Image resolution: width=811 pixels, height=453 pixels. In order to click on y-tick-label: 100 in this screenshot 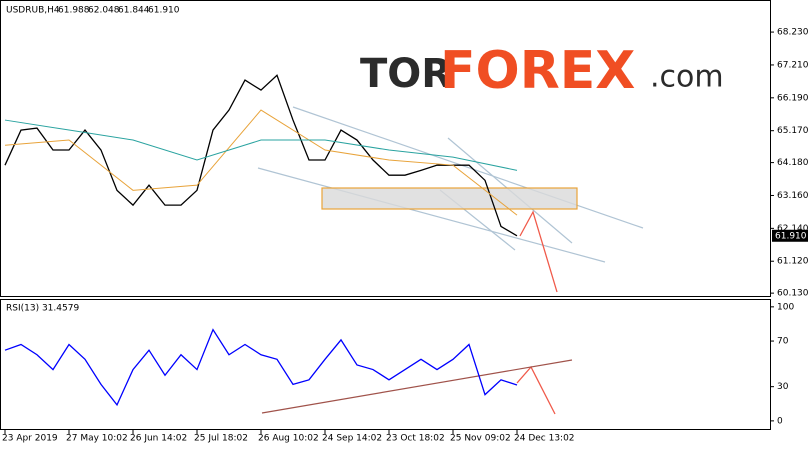, I will do `click(785, 307)`.